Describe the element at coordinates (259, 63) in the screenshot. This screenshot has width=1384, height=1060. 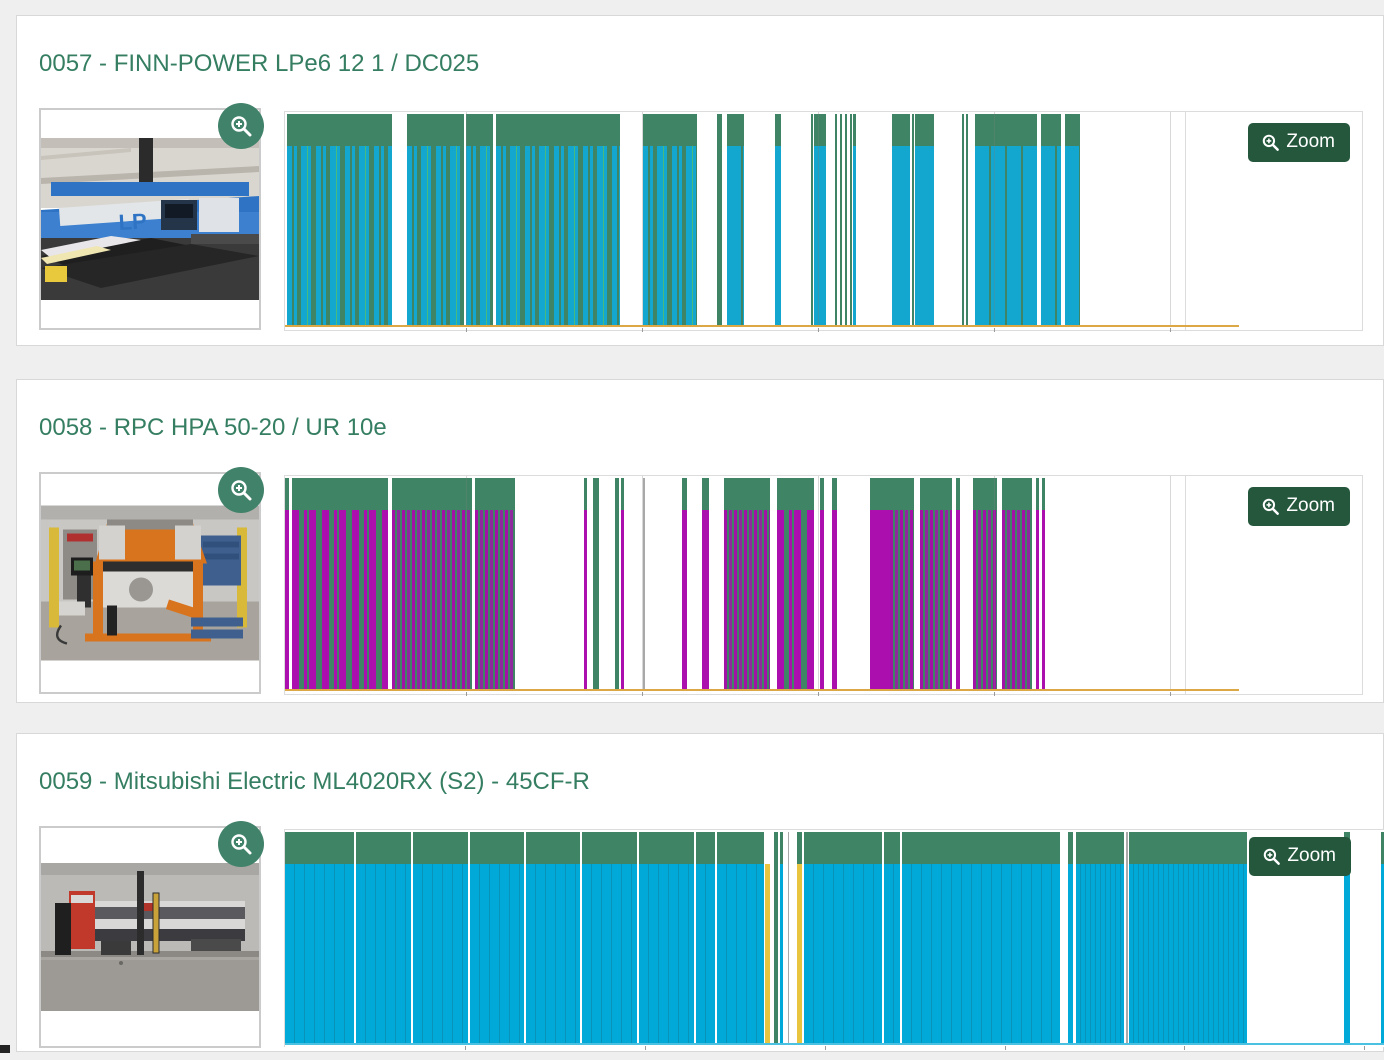
I see `machine-title: 0057 - FINN-POWER LPe6 12 1 / DC025` at that location.